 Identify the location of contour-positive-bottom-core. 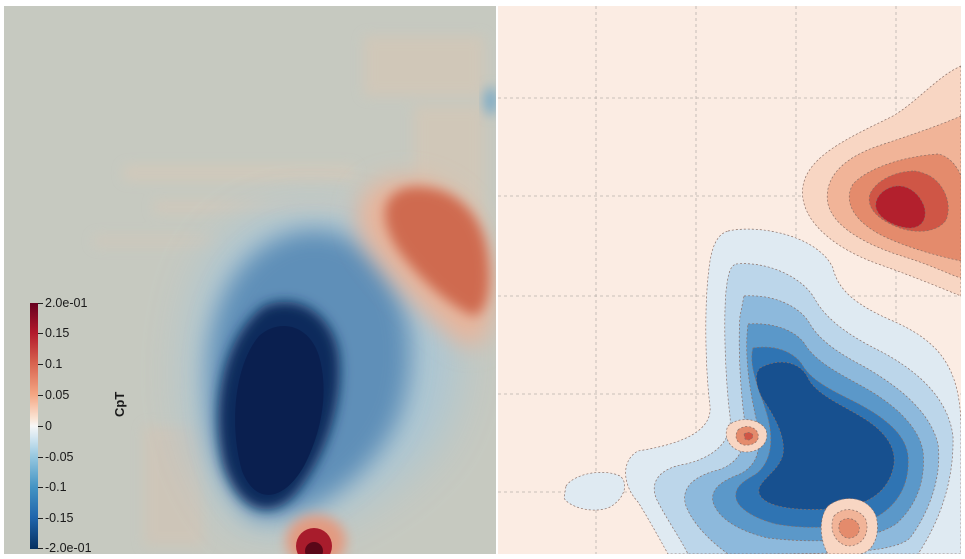
(849, 528).